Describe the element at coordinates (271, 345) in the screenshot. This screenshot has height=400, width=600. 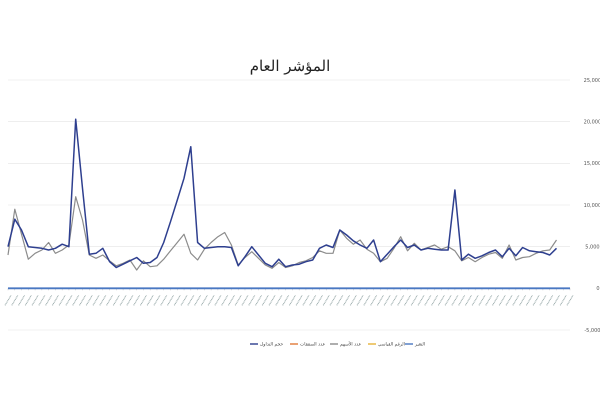
I see `legend-label: حجم التداول` at that location.